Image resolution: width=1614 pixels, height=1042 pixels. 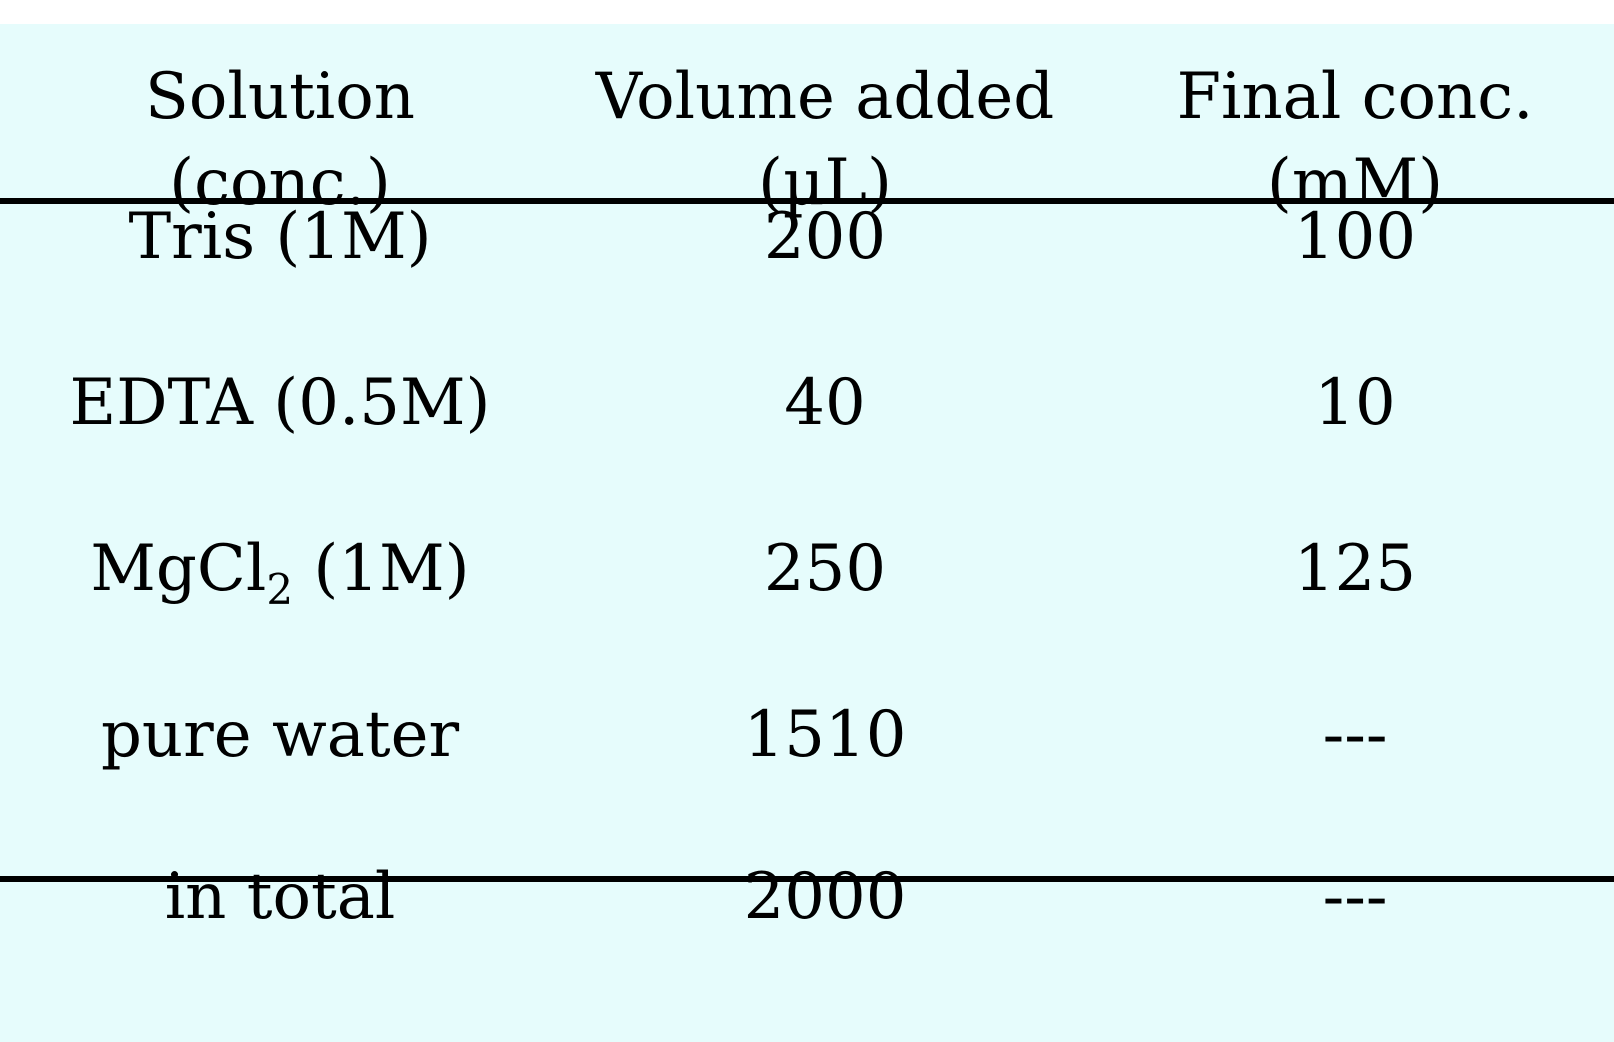 I want to click on header-volume-line1: Volume added, so click(x=825, y=97).